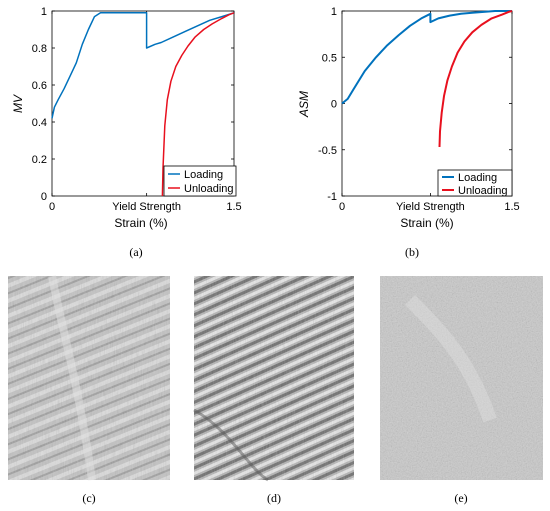 This screenshot has height=511, width=550. Describe the element at coordinates (329, 58) in the screenshot. I see `y-tick-label: 0.5` at that location.